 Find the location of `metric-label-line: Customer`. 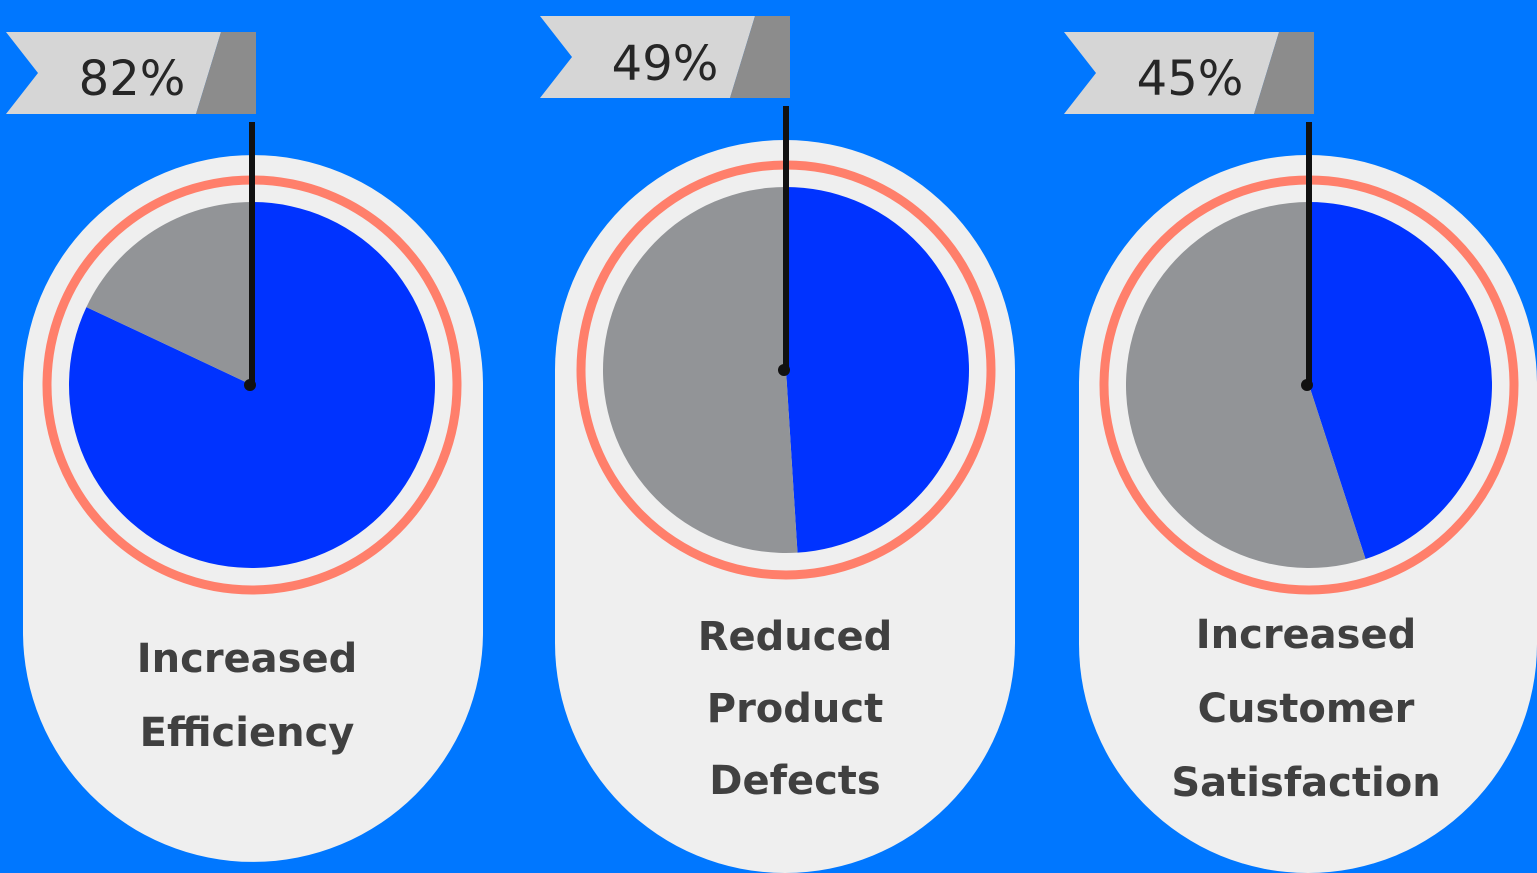

metric-label-line: Customer is located at coordinates (1306, 709).